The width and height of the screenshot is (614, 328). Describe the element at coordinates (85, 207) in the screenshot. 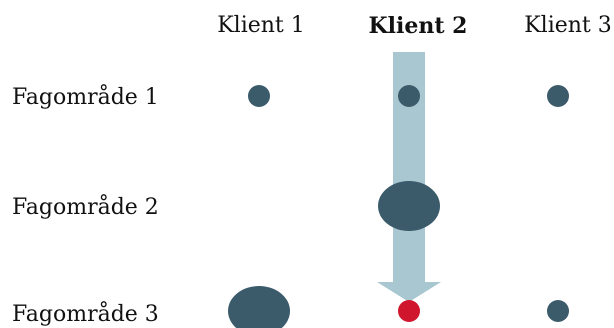

I see `row-header-fagomrade-2: Fagområde 2` at that location.